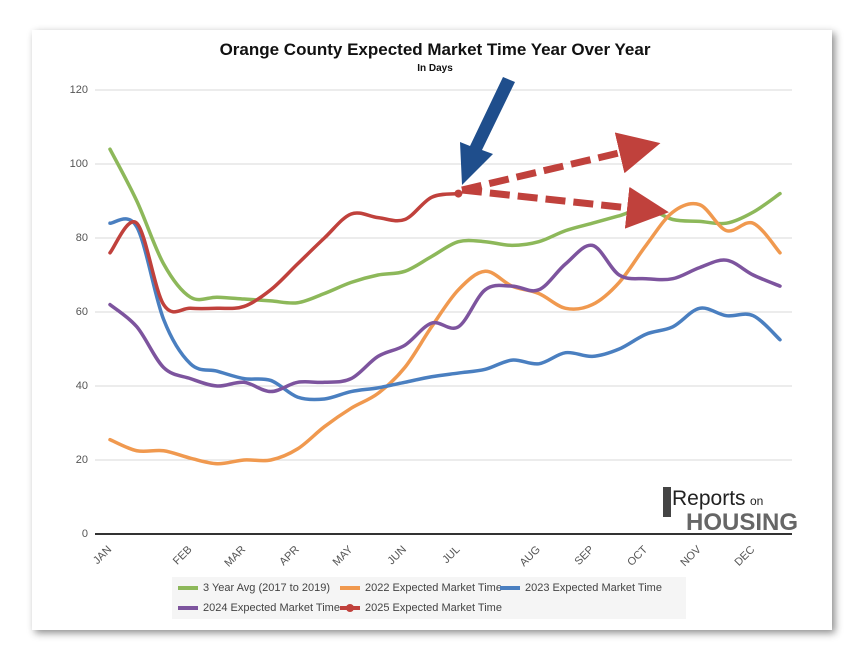 The height and width of the screenshot is (669, 866). I want to click on y-tick-label: 60, so click(82, 312).